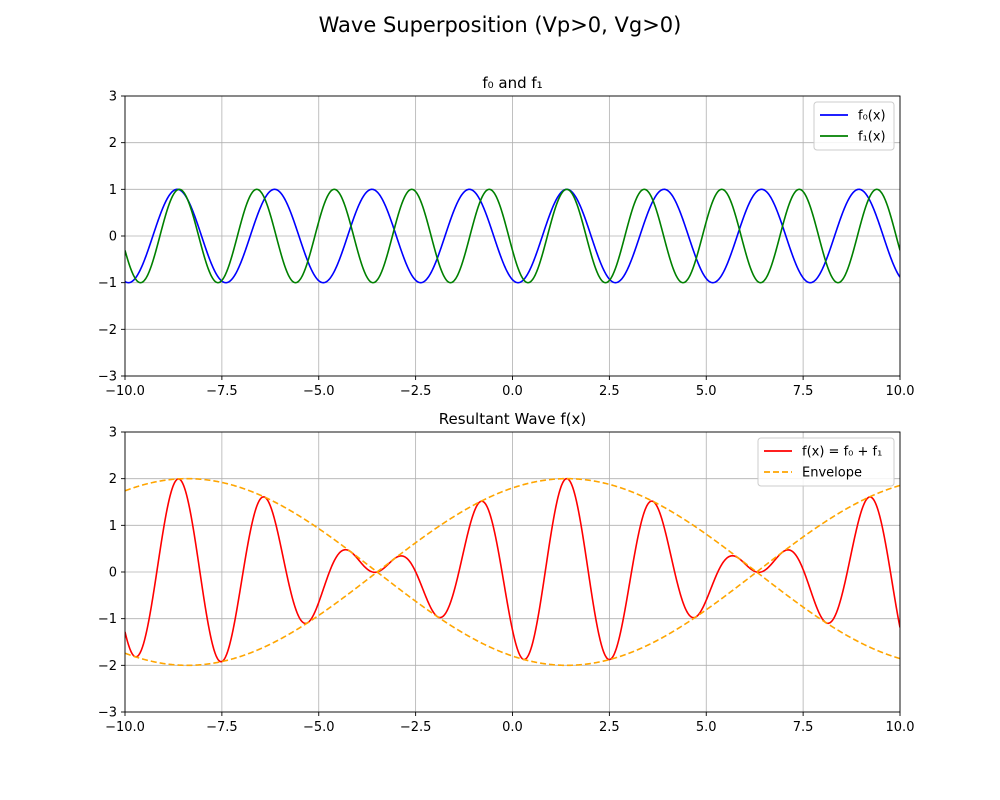 Image resolution: width=1000 pixels, height=800 pixels. I want to click on legend: f₀(x) f₁(x), so click(854, 126).